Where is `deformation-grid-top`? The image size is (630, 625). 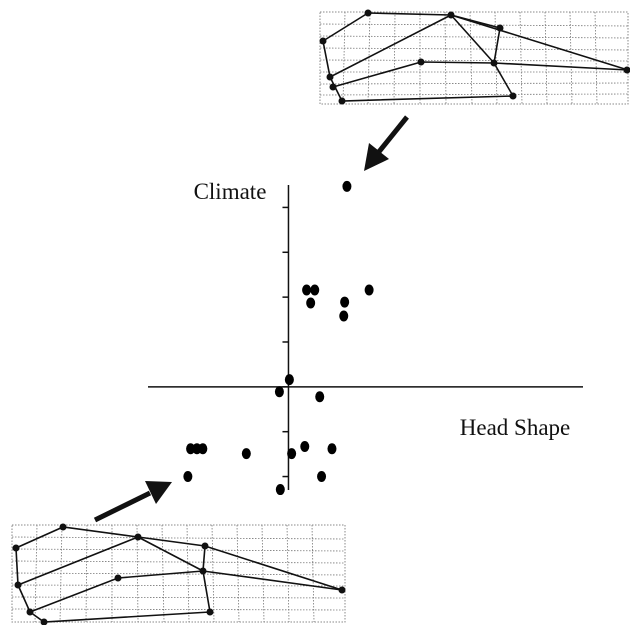
deformation-grid-top is located at coordinates (474, 58).